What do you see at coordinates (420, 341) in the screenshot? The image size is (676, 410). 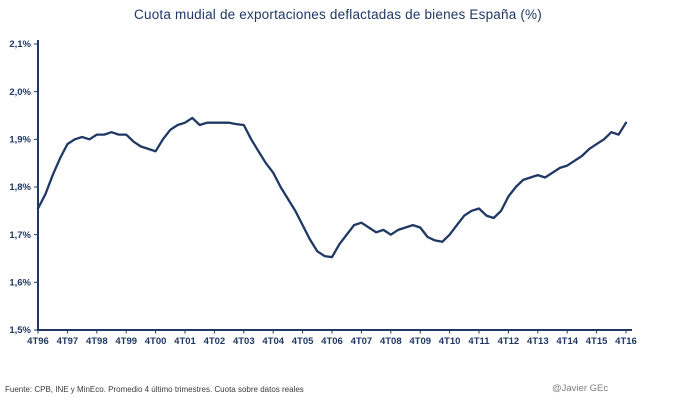 I see `x-tick-label: 4T09` at bounding box center [420, 341].